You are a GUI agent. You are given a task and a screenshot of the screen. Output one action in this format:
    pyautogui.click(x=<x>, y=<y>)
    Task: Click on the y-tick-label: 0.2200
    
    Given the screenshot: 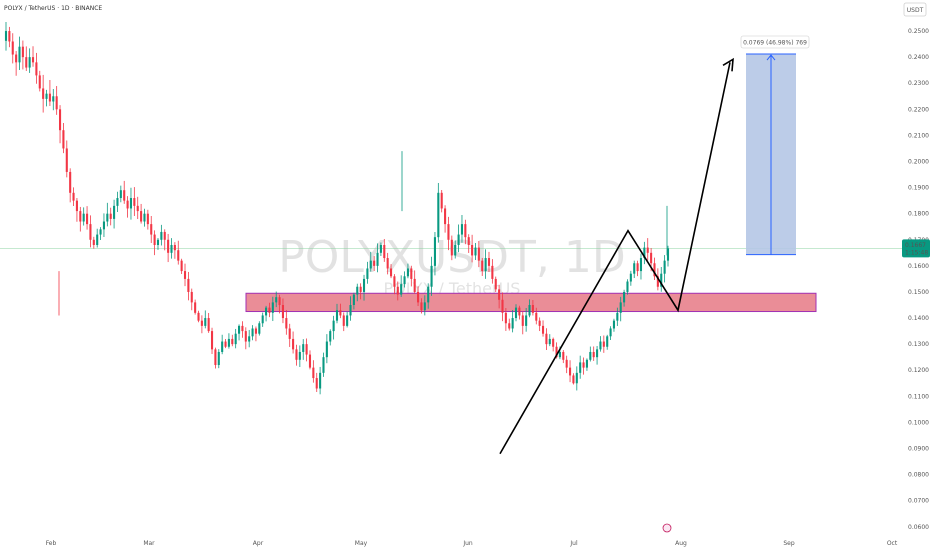 What is the action you would take?
    pyautogui.click(x=918, y=109)
    